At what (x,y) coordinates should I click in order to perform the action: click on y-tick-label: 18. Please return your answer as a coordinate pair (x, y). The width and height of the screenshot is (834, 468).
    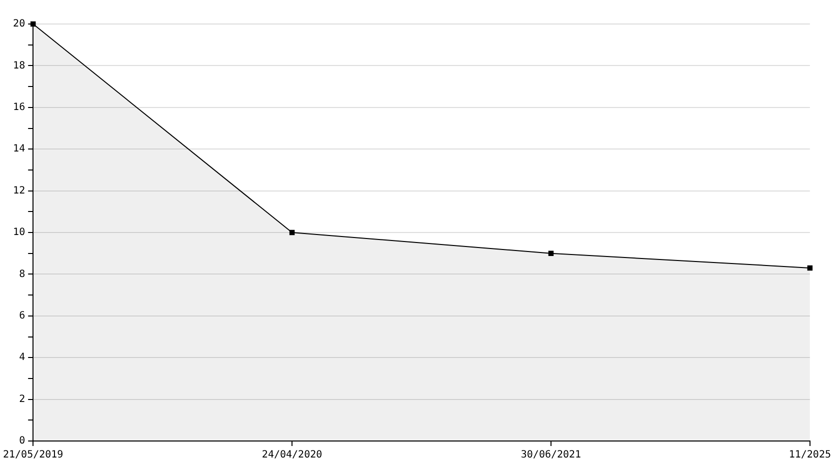
    Looking at the image, I should click on (19, 66).